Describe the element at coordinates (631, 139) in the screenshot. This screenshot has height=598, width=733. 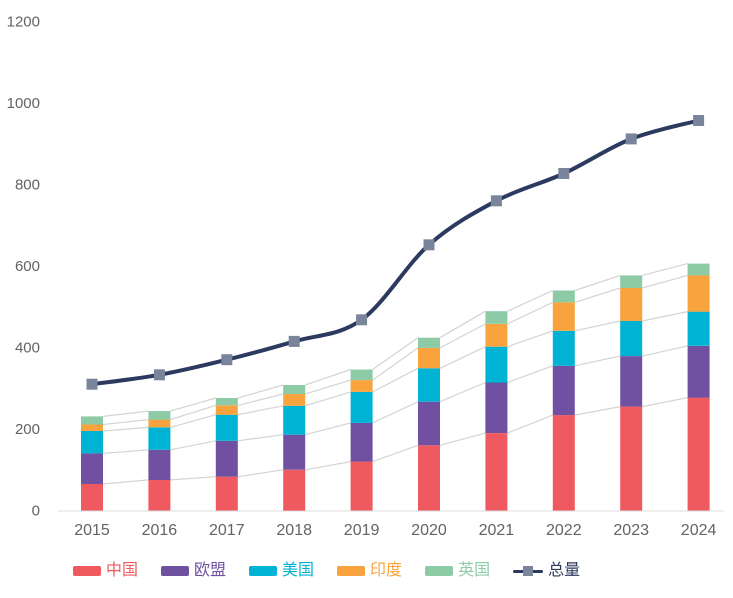
I see `total-marker-2023` at that location.